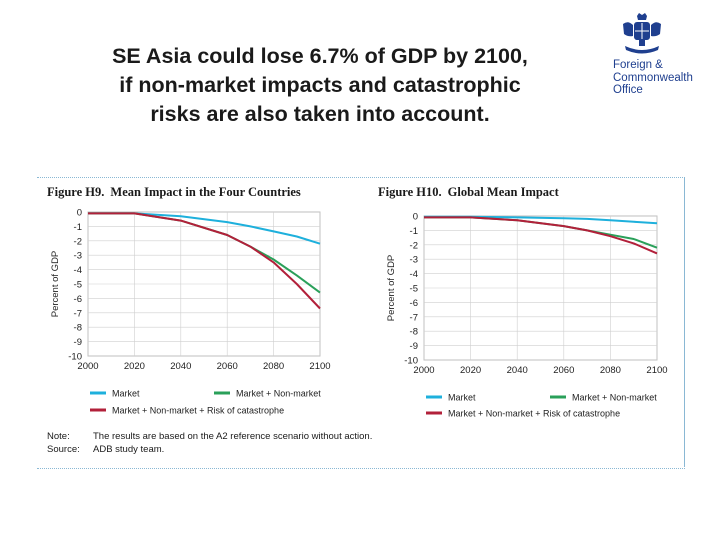 The width and height of the screenshot is (728, 546). What do you see at coordinates (205, 192) in the screenshot?
I see `figure-caption: Mean Impact in the Four Countries` at bounding box center [205, 192].